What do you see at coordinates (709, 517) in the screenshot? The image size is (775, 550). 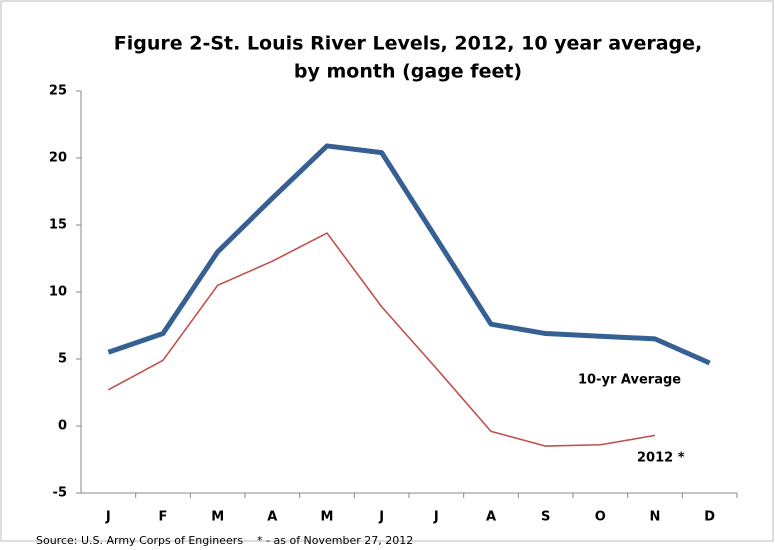 I see `x-tick-label: D` at bounding box center [709, 517].